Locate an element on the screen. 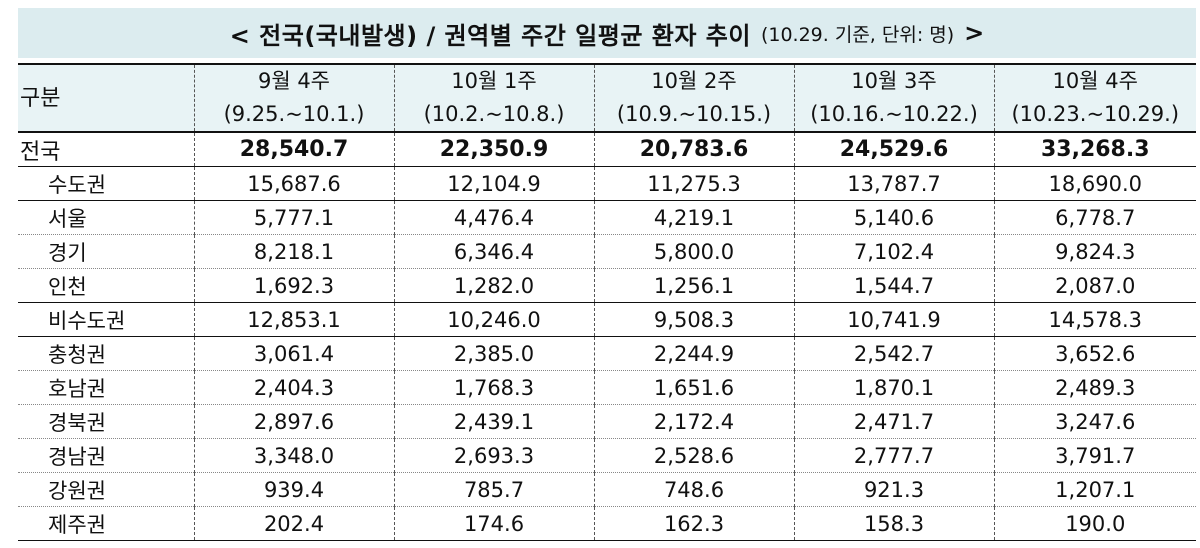  table-cell: 13,787.7 is located at coordinates (893, 183).